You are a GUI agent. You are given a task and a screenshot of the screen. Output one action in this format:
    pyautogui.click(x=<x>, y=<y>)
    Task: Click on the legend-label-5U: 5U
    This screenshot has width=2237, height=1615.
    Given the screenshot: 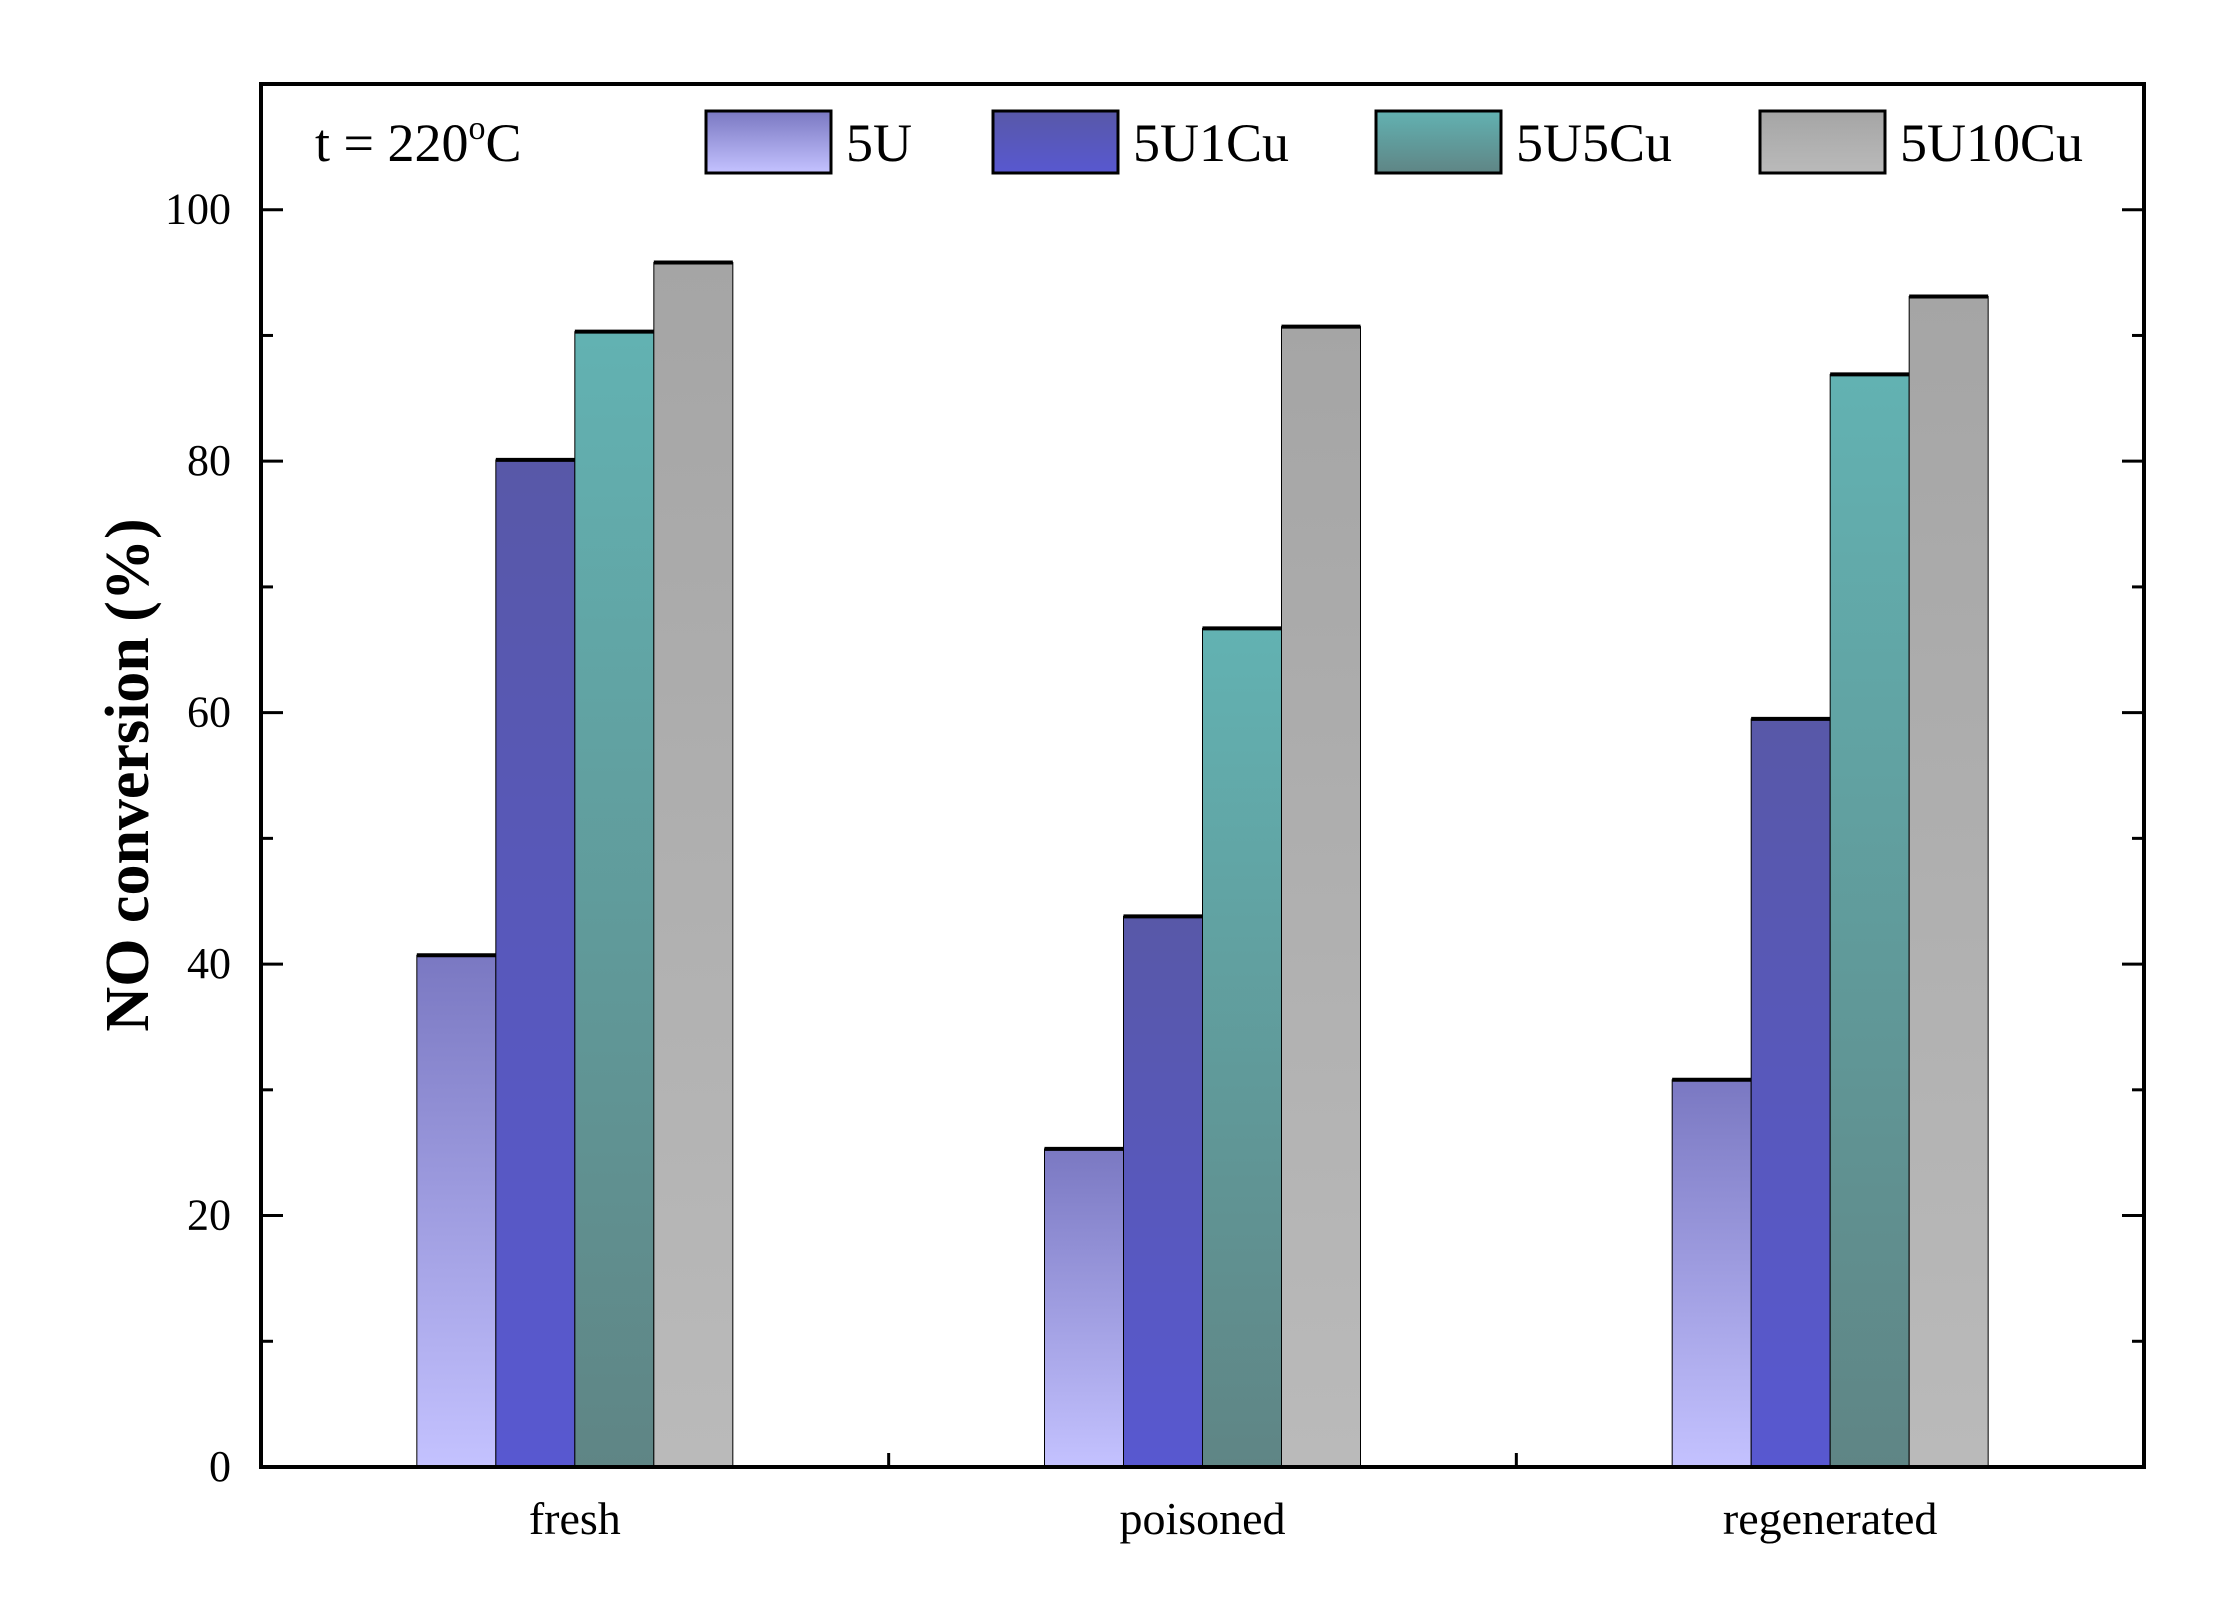 What is the action you would take?
    pyautogui.click(x=879, y=143)
    